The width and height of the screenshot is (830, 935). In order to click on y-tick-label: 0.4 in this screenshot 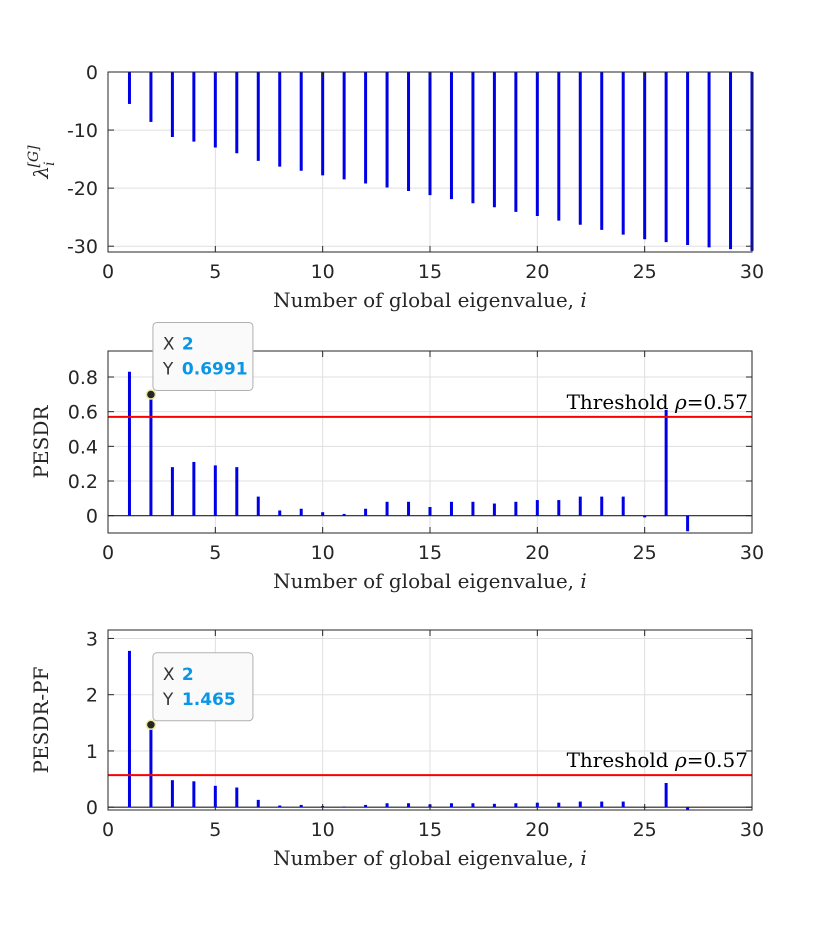, I will do `click(83, 447)`.